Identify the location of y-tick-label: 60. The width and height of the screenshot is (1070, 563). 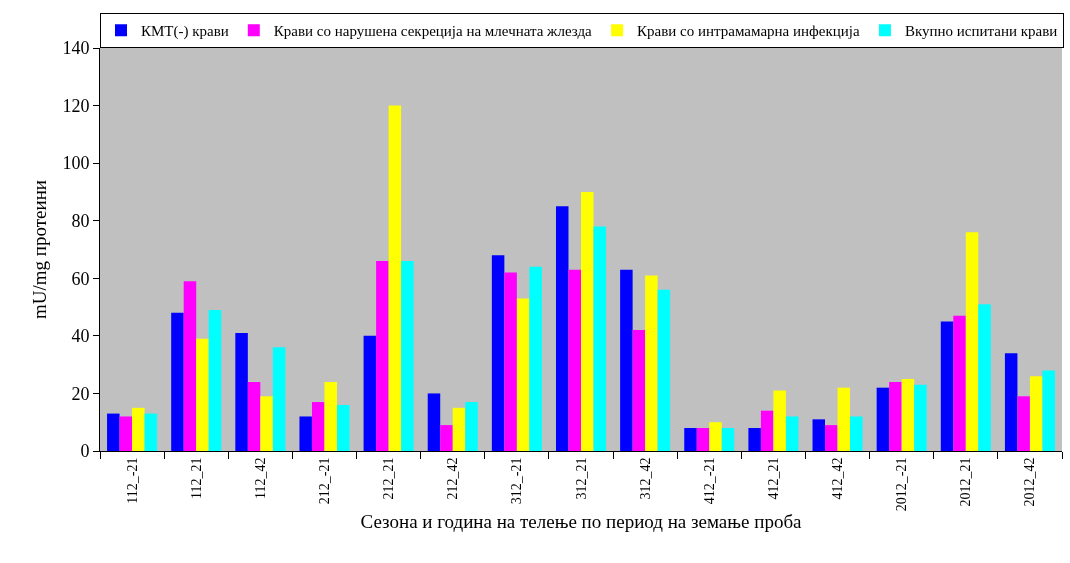
(80, 278).